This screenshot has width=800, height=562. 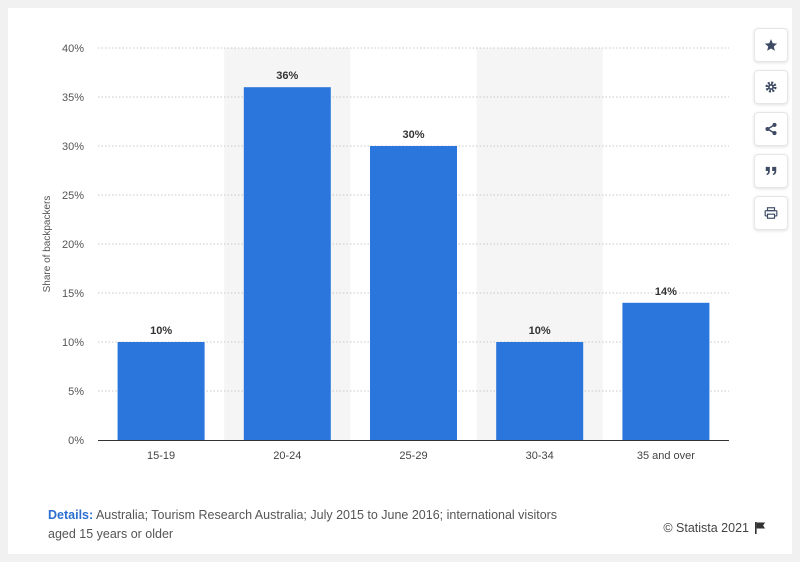 I want to click on x-tick-label: 30-34, so click(x=540, y=456).